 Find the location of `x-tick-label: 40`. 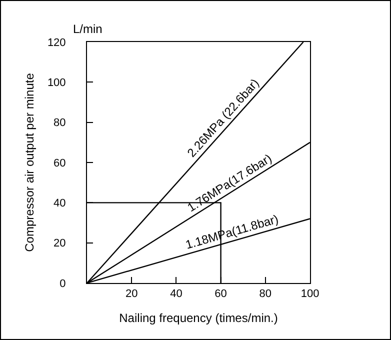

x-tick-label: 40 is located at coordinates (176, 294).